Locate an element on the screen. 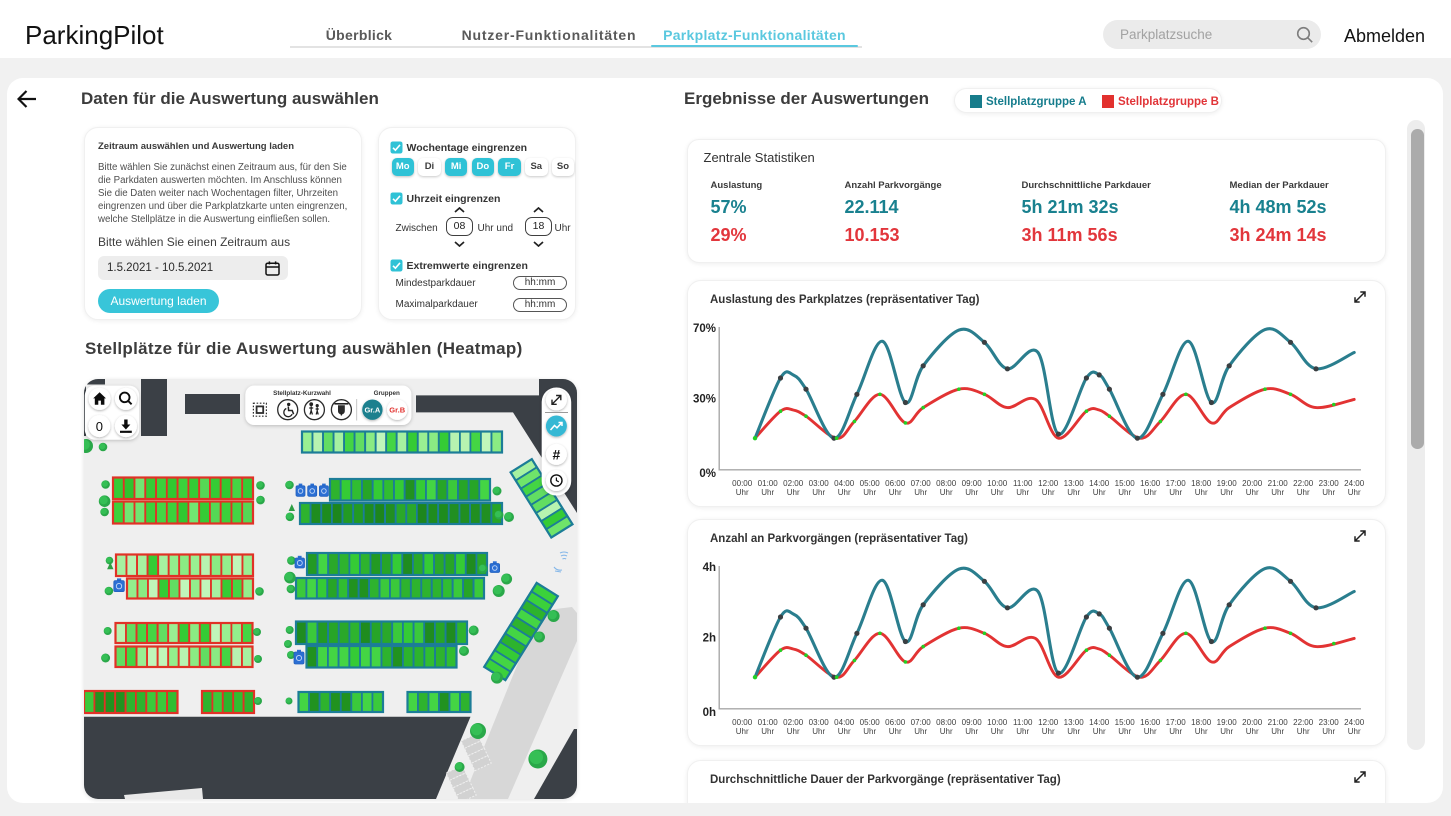  svg-text: 0 is located at coordinates (99, 426).